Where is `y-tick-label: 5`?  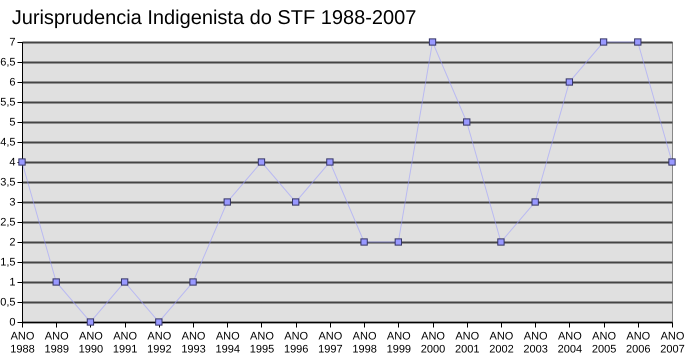 y-tick-label: 5 is located at coordinates (12, 122).